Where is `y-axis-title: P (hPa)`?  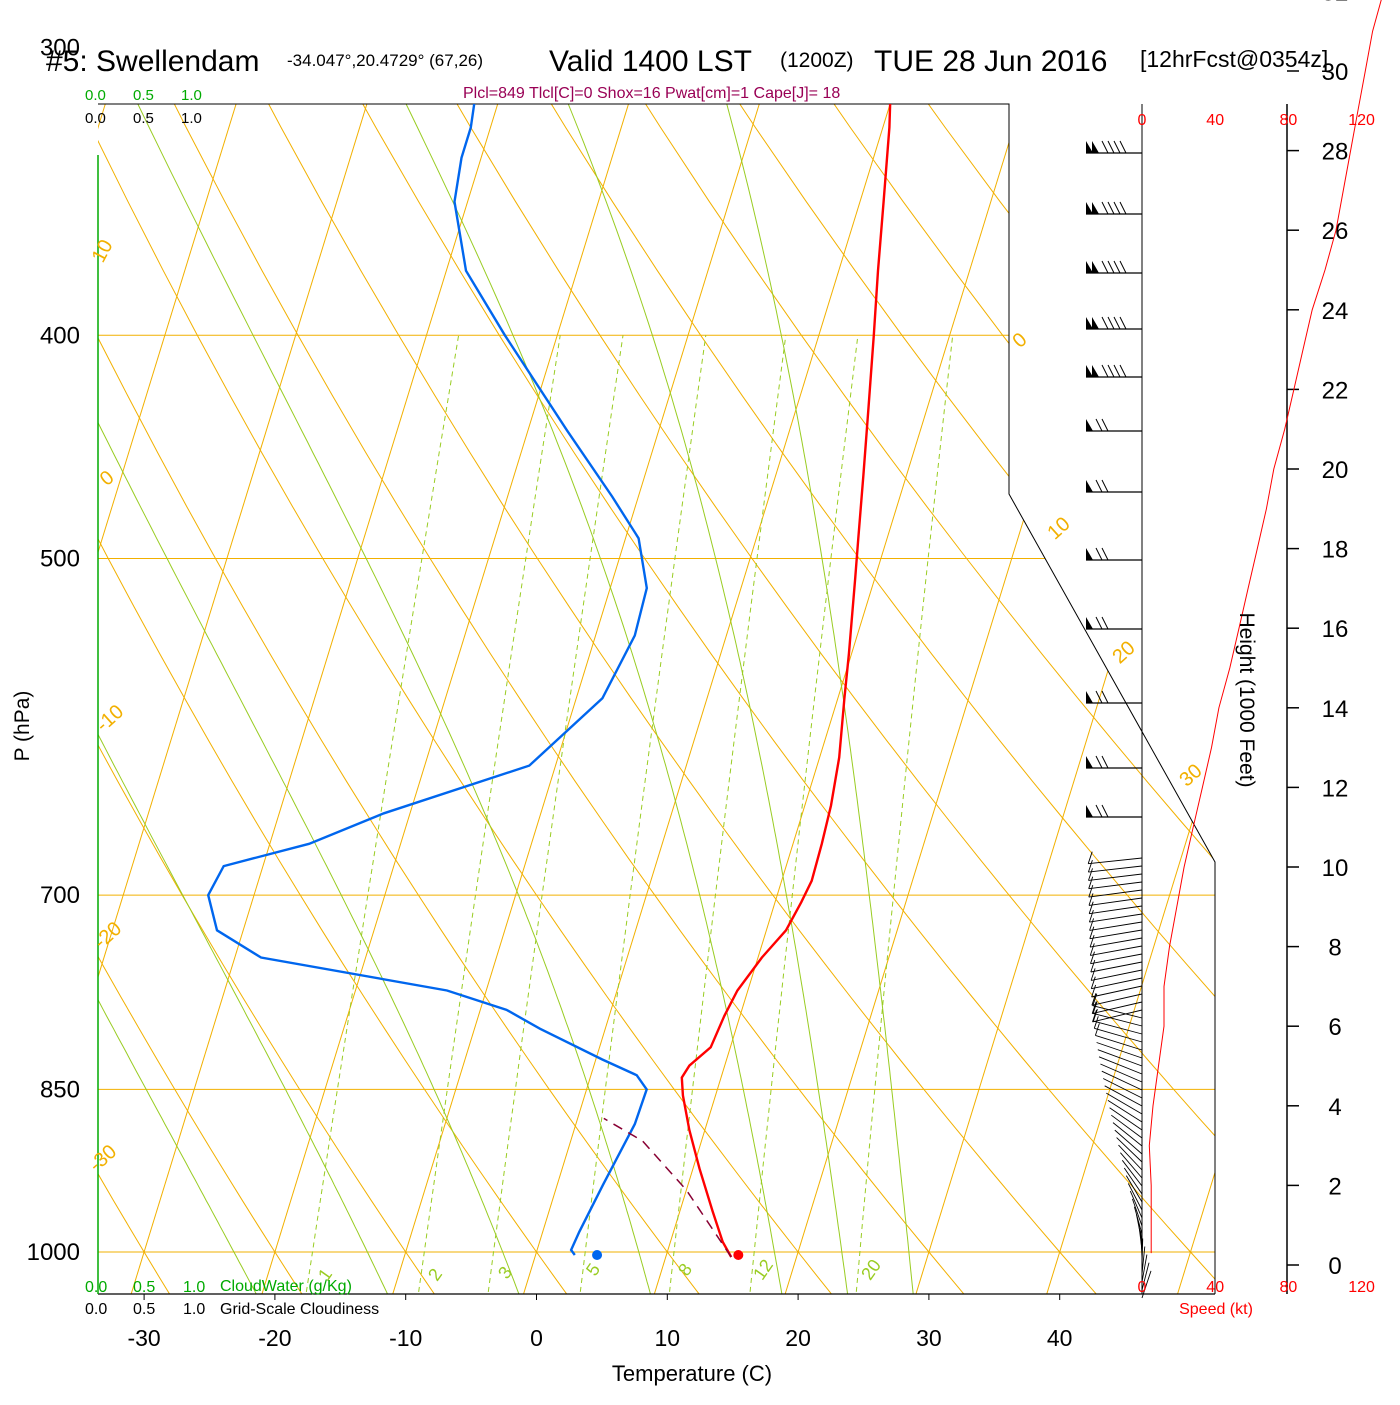 y-axis-title: P (hPa) is located at coordinates (22, 726).